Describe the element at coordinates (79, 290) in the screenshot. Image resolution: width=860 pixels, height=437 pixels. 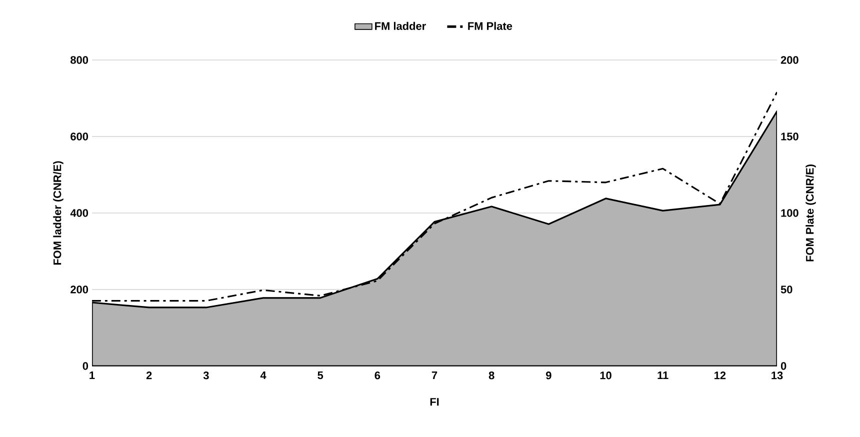
I see `y-tick-label: 200` at that location.